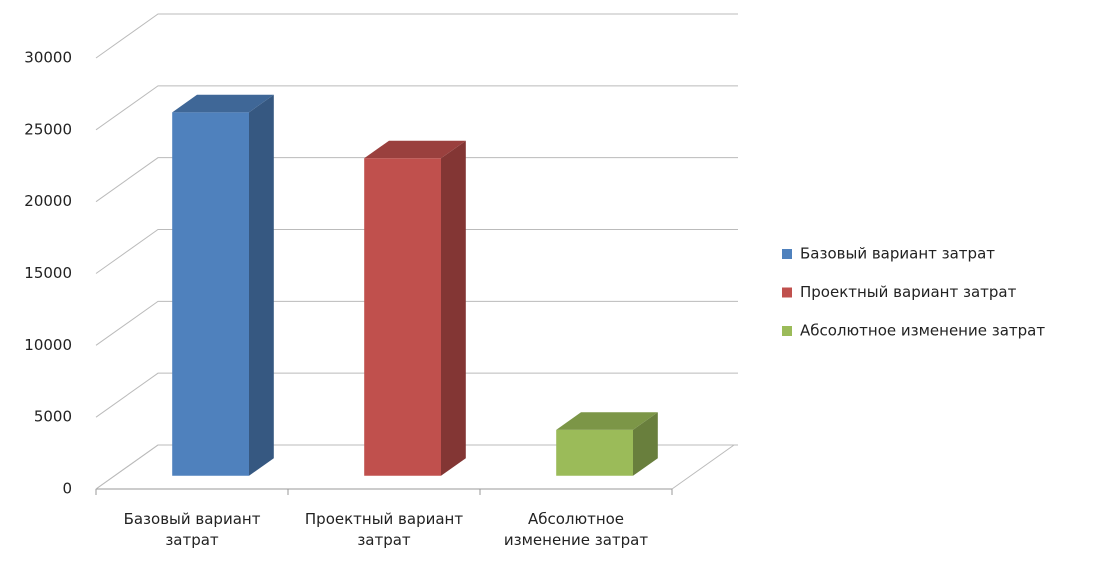 Image resolution: width=1101 pixels, height=576 pixels. I want to click on legend-label: Проектный вариант затрат, so click(908, 292).